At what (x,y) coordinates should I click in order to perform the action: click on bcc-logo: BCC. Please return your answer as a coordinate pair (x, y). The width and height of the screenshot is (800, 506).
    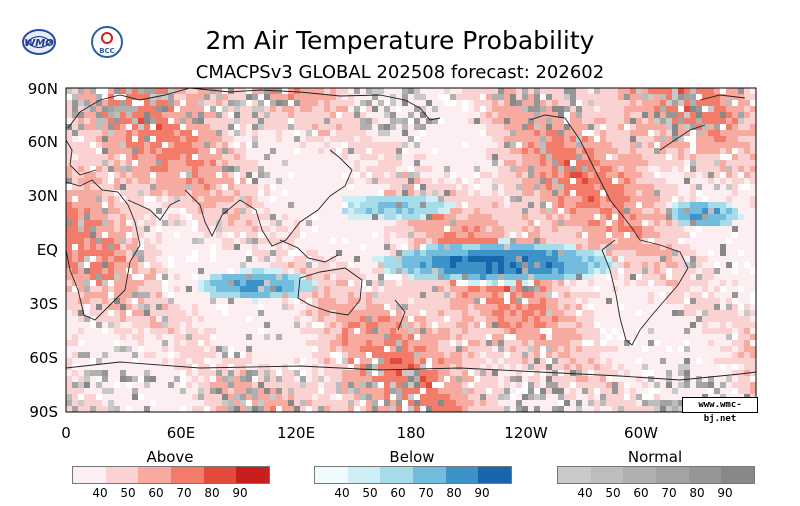
    Looking at the image, I should click on (107, 42).